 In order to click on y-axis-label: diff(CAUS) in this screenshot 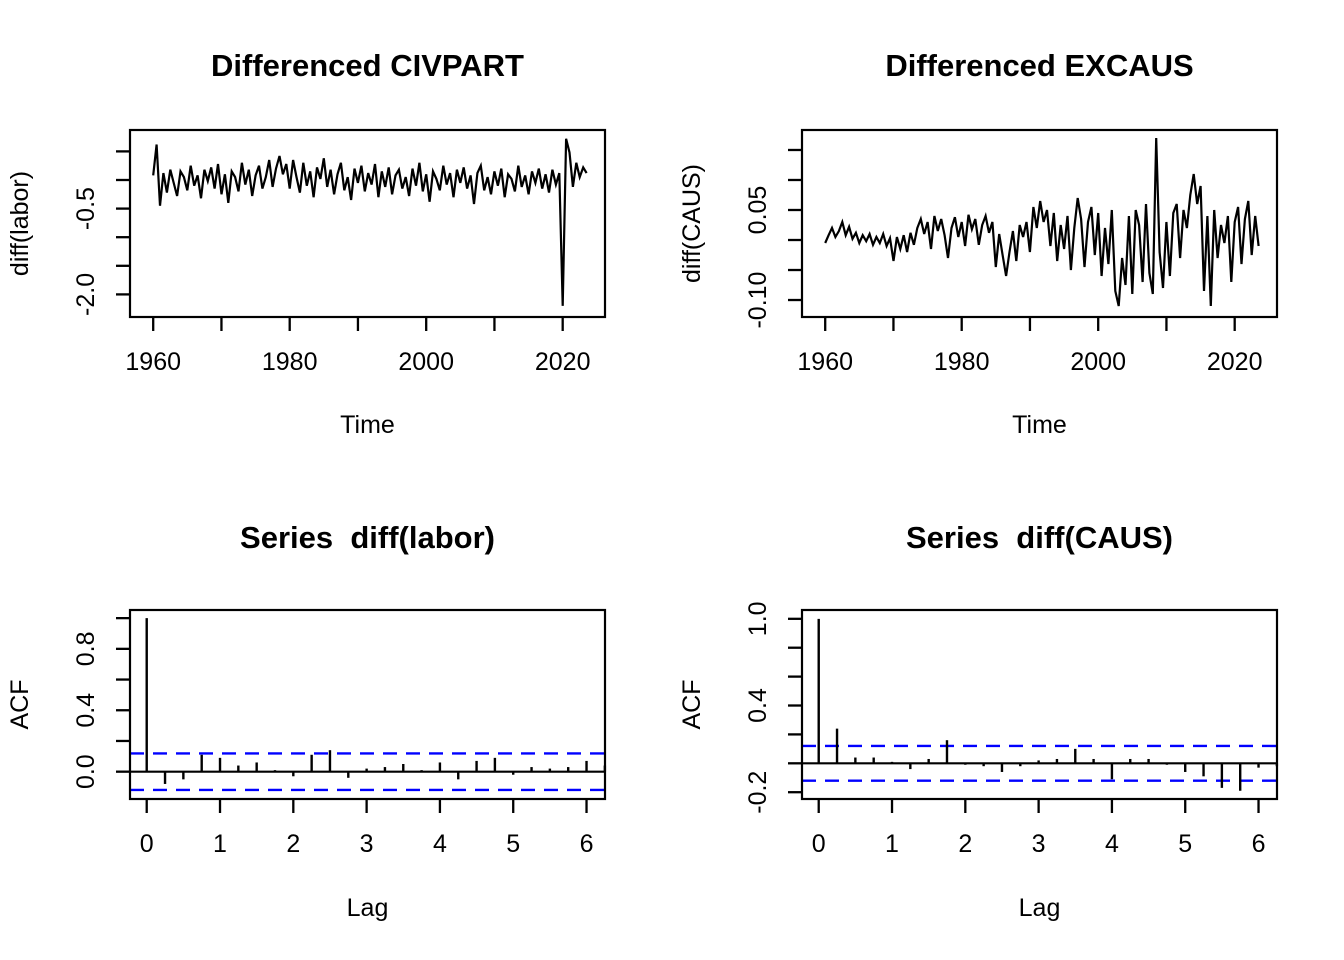, I will do `click(692, 223)`.